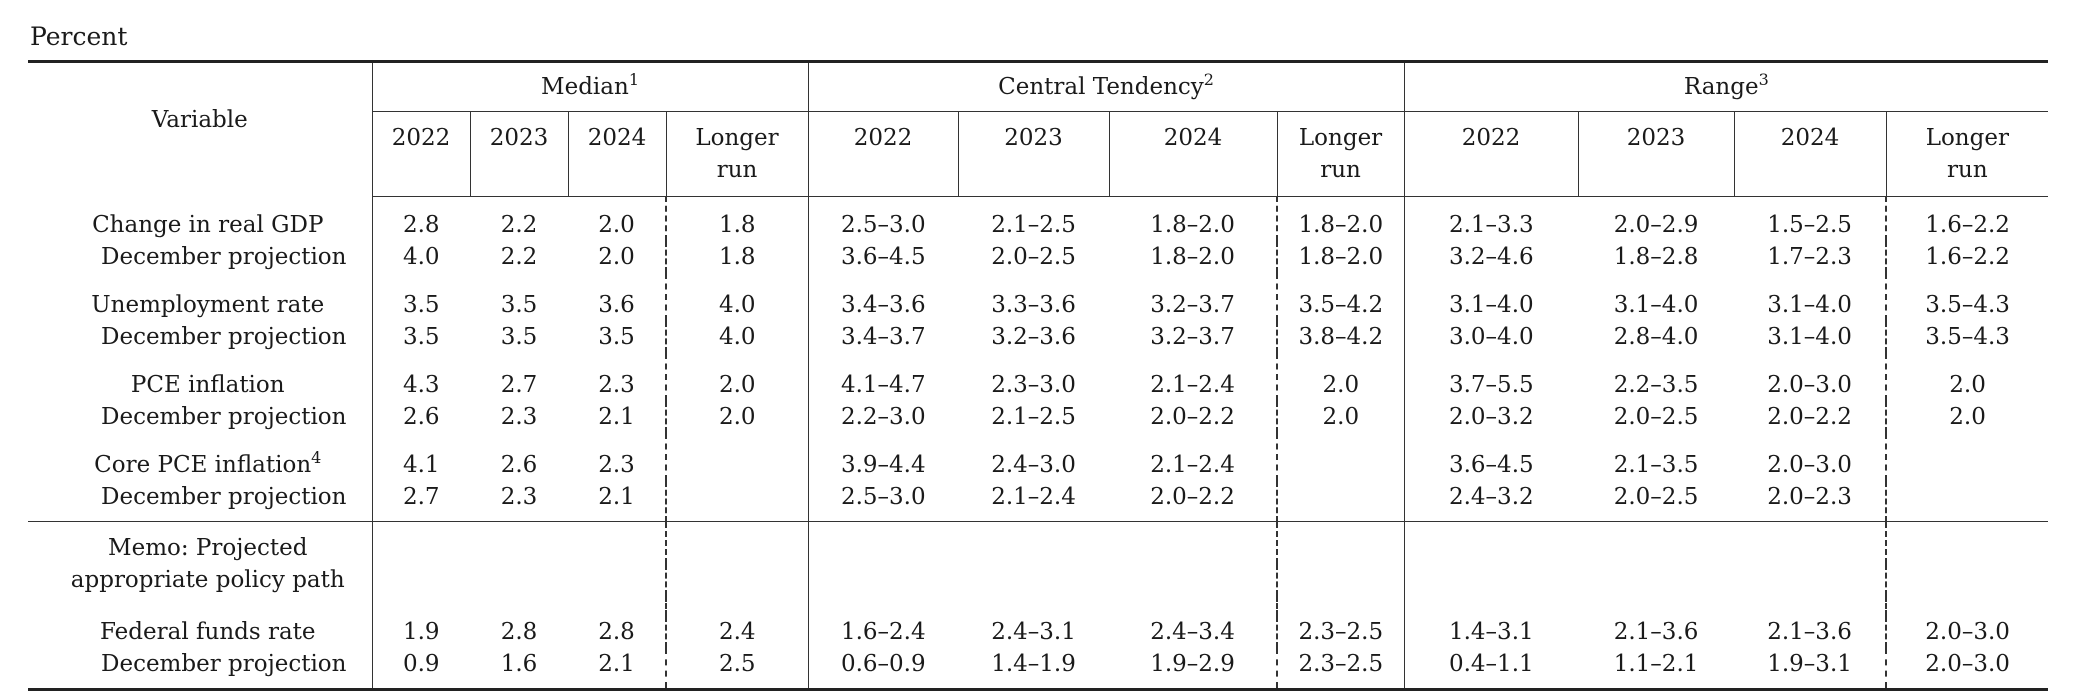 The image size is (2079, 694). What do you see at coordinates (1809, 417) in the screenshot?
I see `range-cell: 2.0–2.2` at bounding box center [1809, 417].